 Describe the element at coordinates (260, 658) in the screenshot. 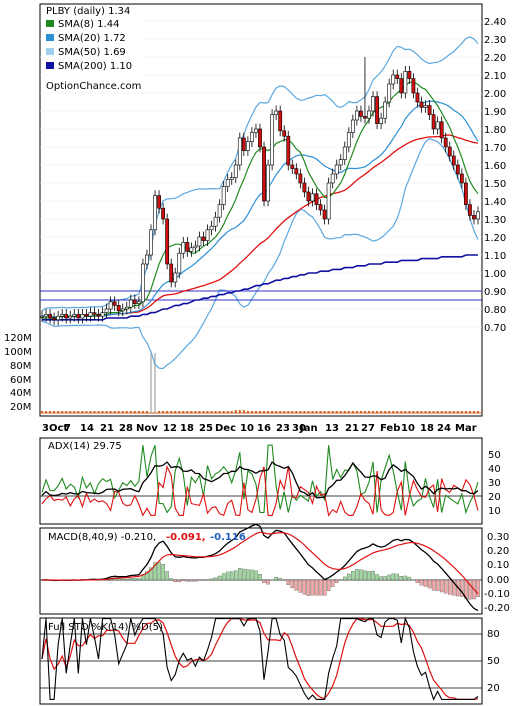

I see `sto-k-line` at that location.